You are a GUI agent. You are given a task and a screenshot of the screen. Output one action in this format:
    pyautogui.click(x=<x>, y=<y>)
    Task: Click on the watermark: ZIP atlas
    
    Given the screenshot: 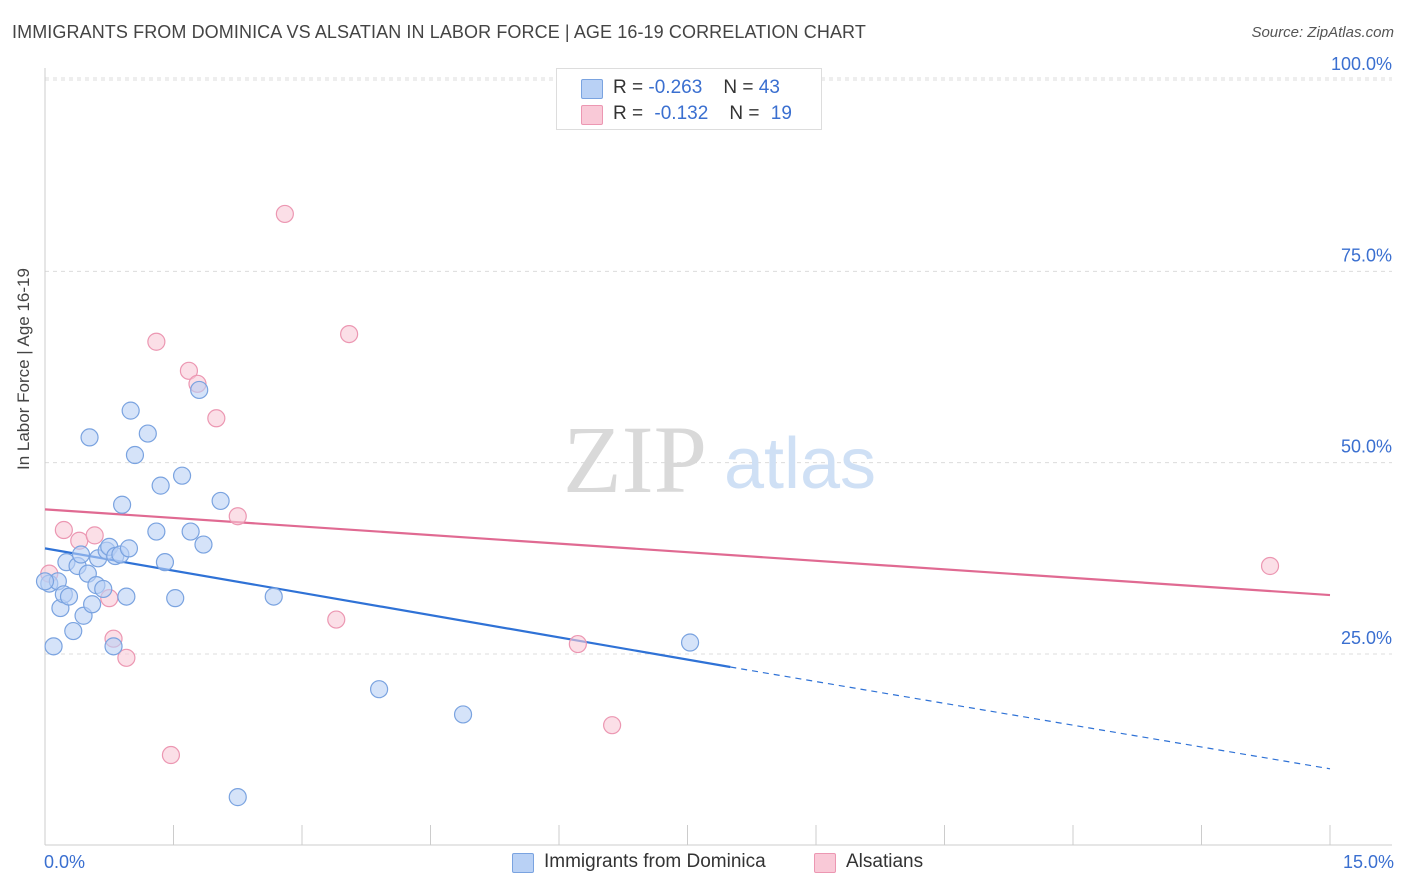 What is the action you would take?
    pyautogui.click(x=719, y=459)
    